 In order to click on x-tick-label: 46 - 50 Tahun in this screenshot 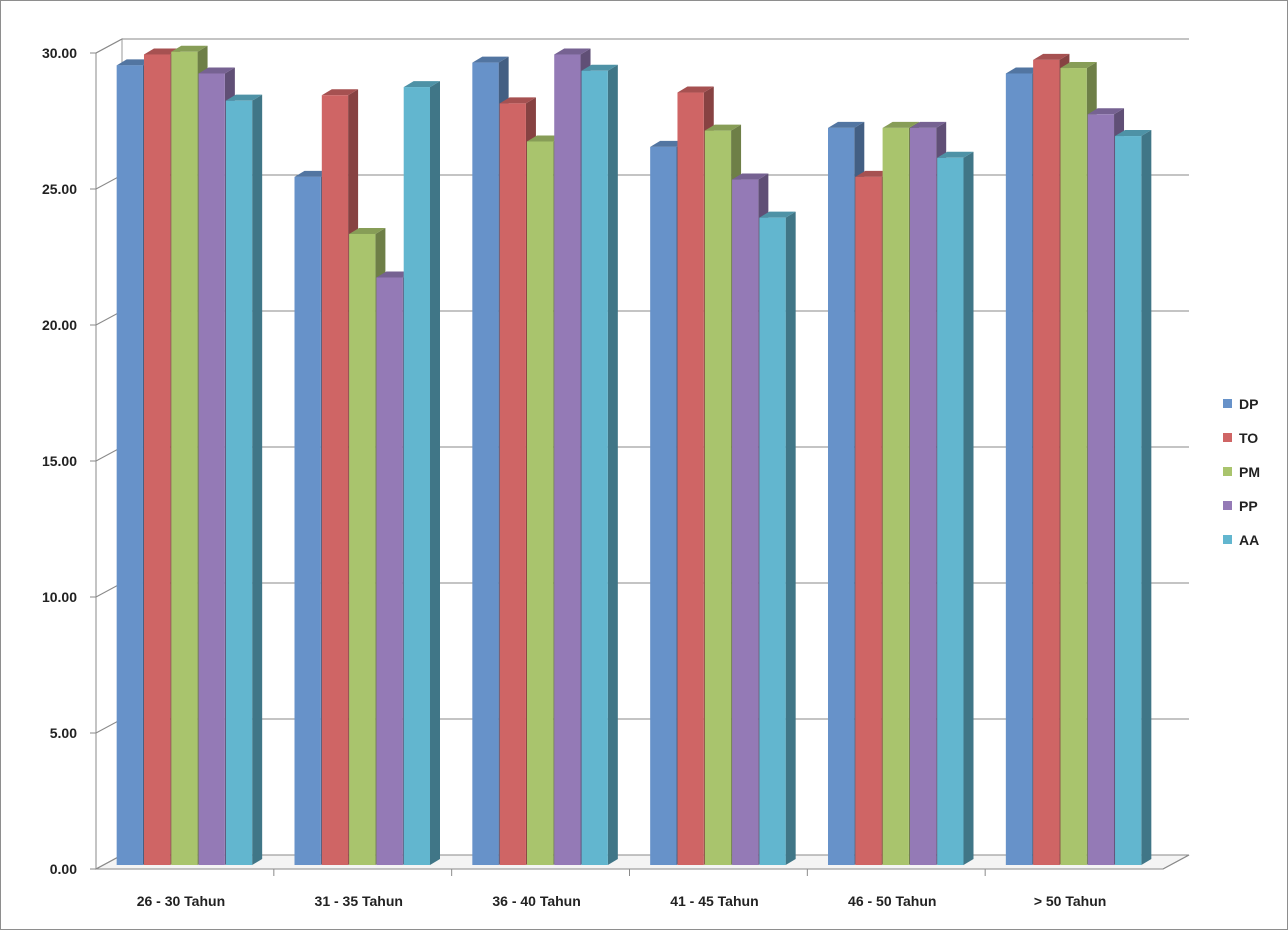, I will do `click(892, 901)`.